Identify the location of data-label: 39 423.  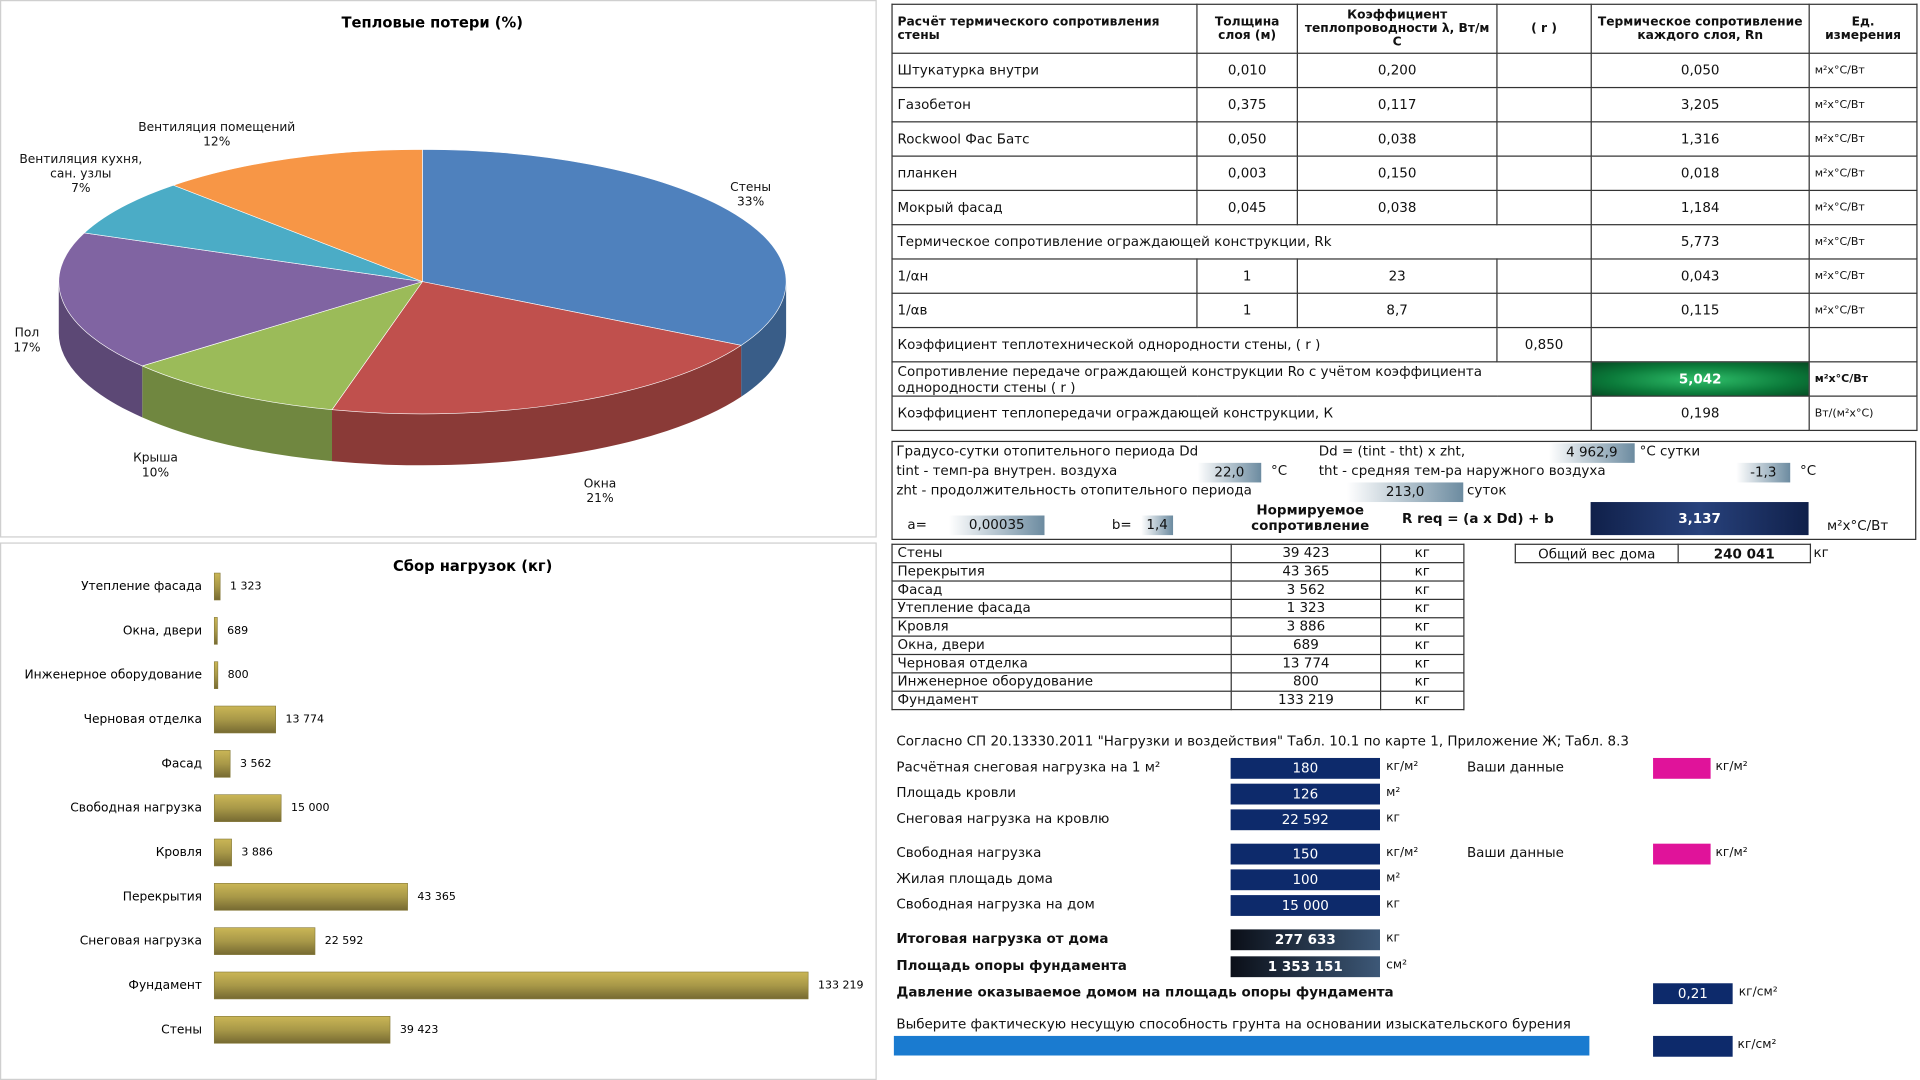
(419, 1029).